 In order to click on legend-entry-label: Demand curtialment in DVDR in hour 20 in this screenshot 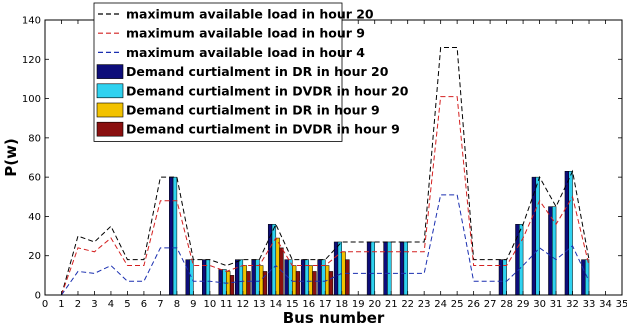, I will do `click(267, 90)`.